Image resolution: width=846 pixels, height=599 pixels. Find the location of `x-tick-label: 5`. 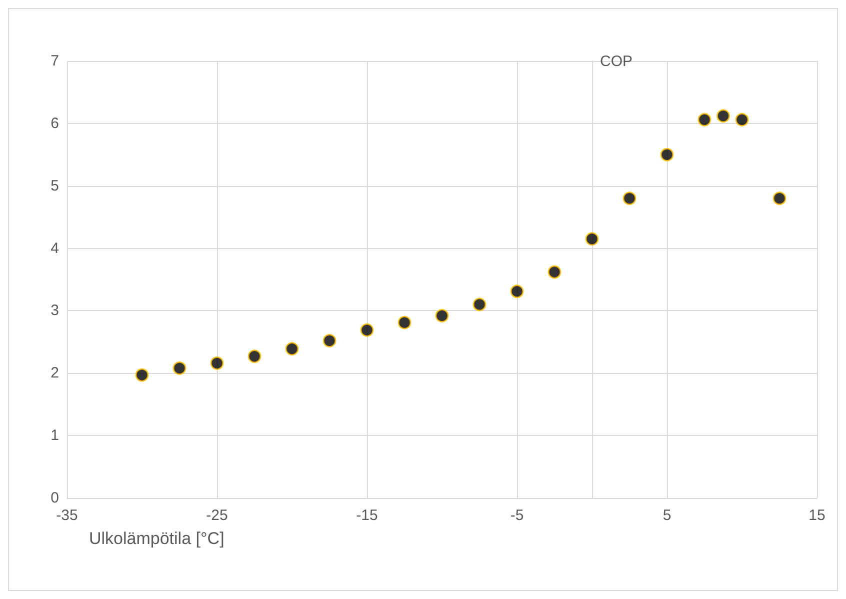

x-tick-label: 5 is located at coordinates (667, 515).